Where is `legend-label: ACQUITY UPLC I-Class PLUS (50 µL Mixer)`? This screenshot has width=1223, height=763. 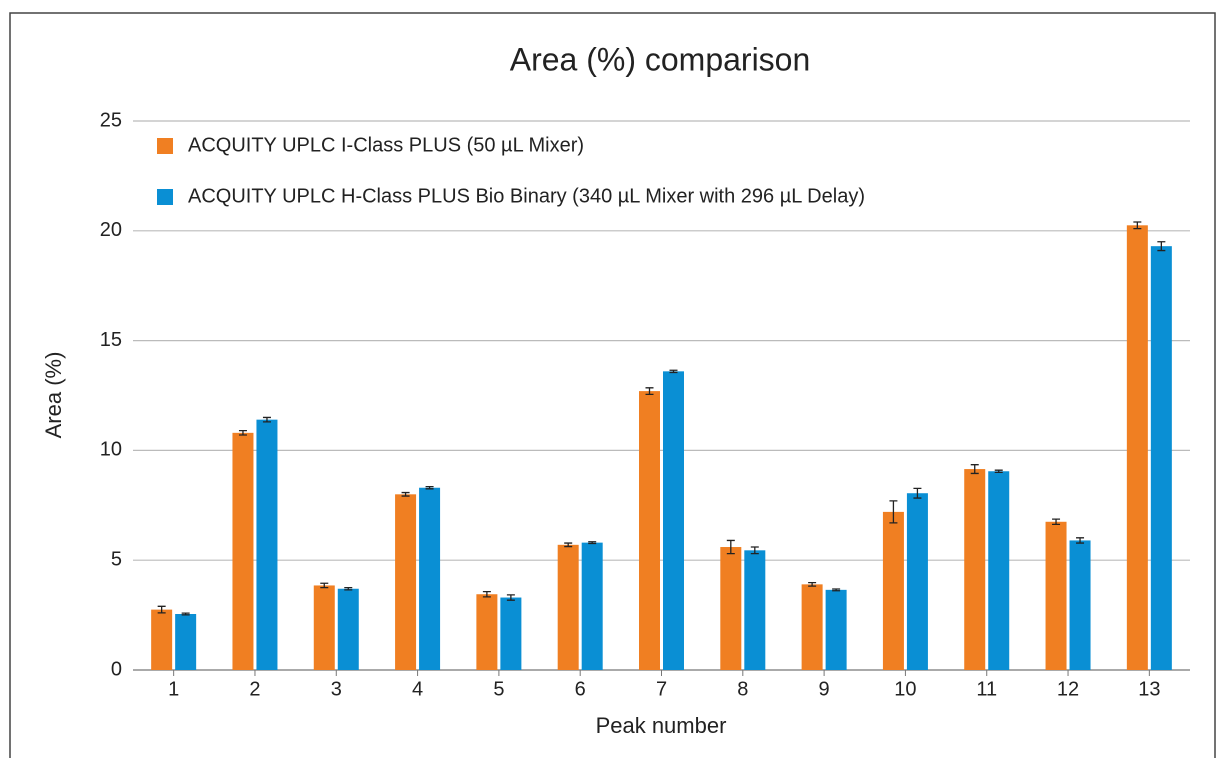
legend-label: ACQUITY UPLC I-Class PLUS (50 µL Mixer) is located at coordinates (386, 145).